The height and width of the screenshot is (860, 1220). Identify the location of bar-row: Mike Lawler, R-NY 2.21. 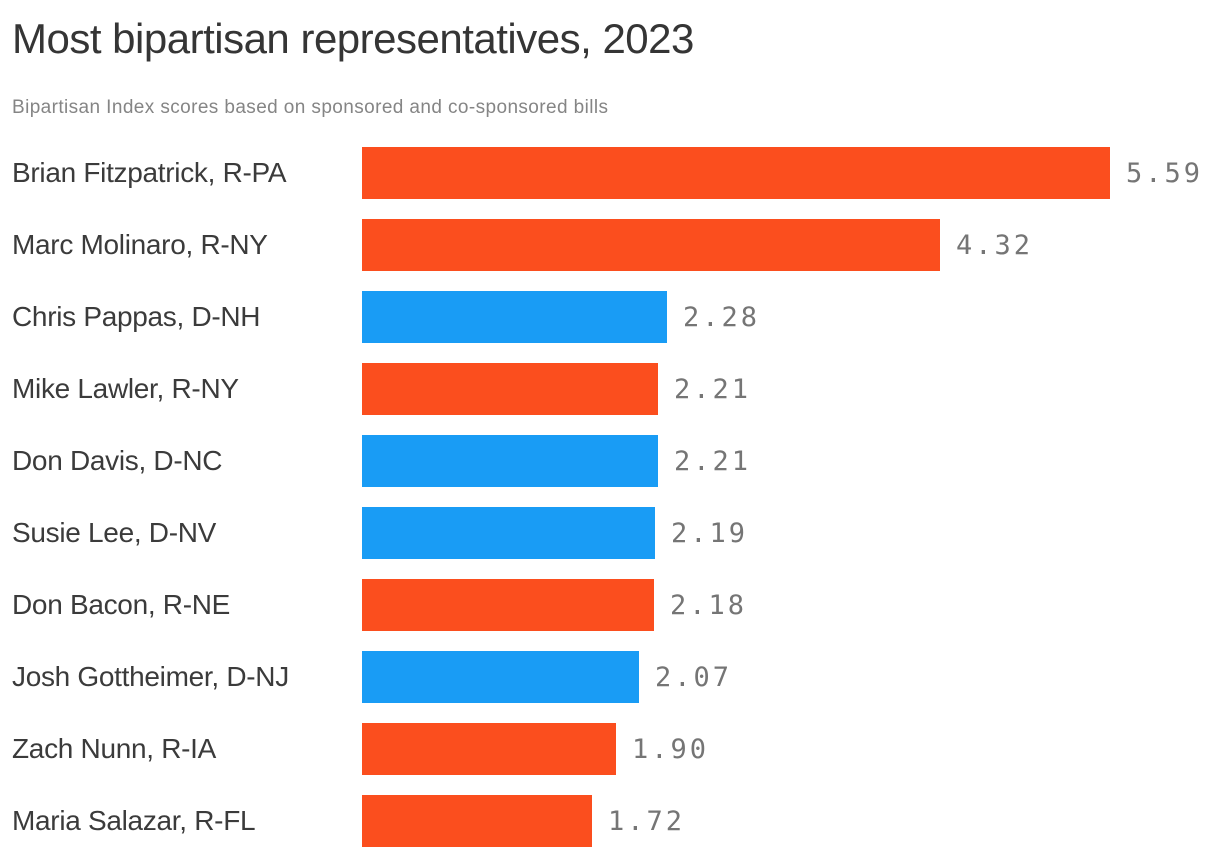
(610, 389).